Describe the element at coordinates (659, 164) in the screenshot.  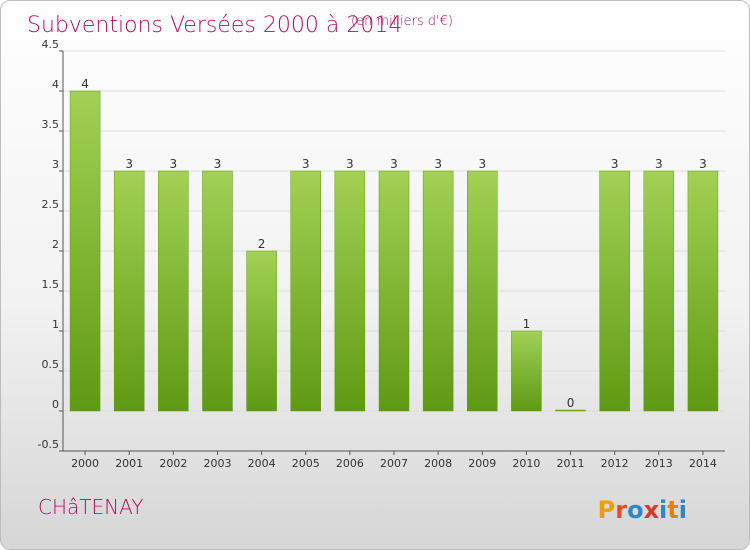
I see `data-label-2013: 3` at that location.